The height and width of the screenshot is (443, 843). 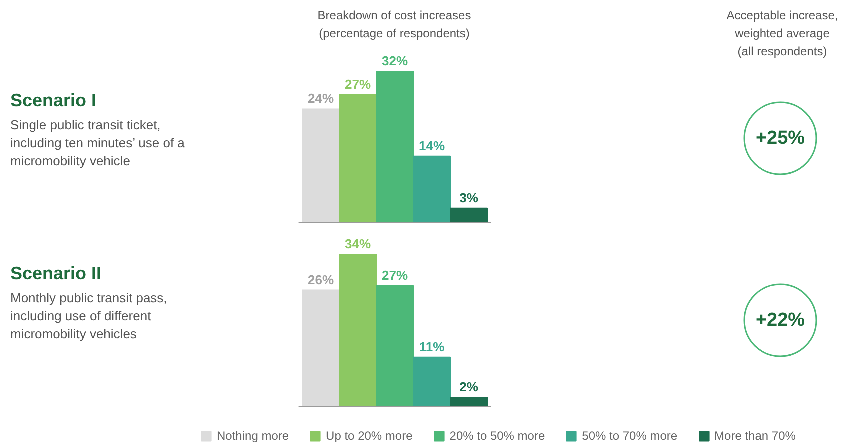 What do you see at coordinates (781, 320) in the screenshot?
I see `text: +22%` at bounding box center [781, 320].